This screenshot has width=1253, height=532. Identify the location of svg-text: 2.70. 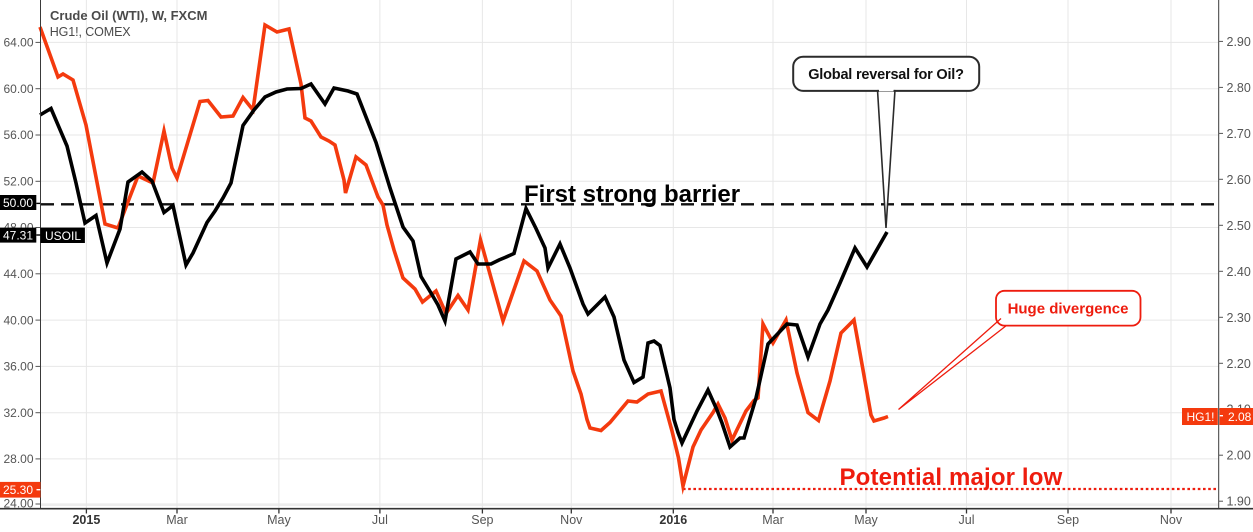
(1239, 134).